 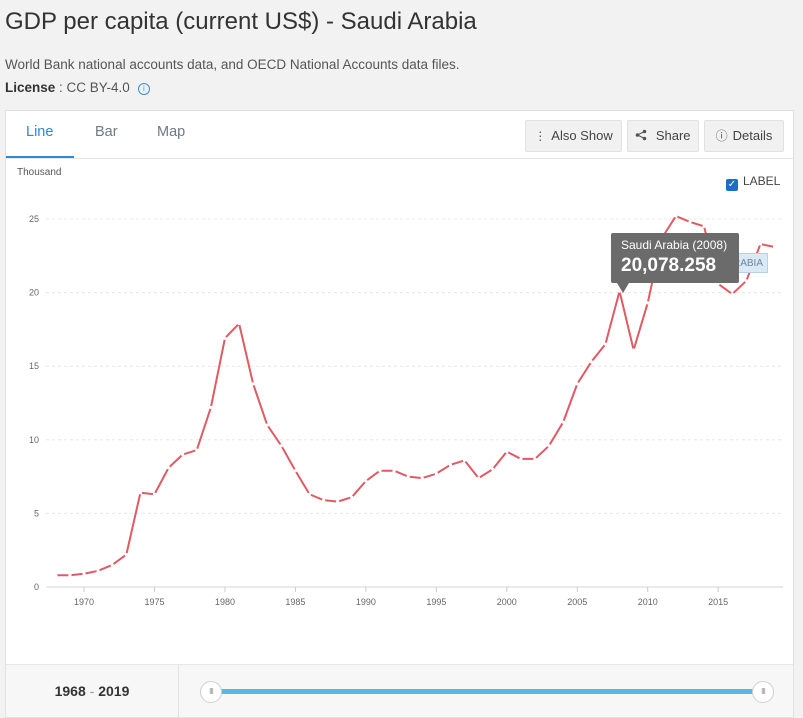 What do you see at coordinates (34, 219) in the screenshot?
I see `y-tick-label: 25` at bounding box center [34, 219].